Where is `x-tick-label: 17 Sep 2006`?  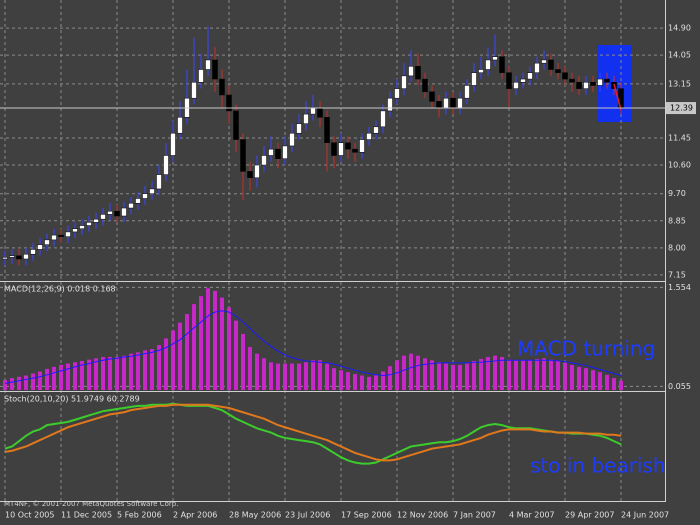
x-tick-label: 17 Sep 2006 is located at coordinates (366, 515).